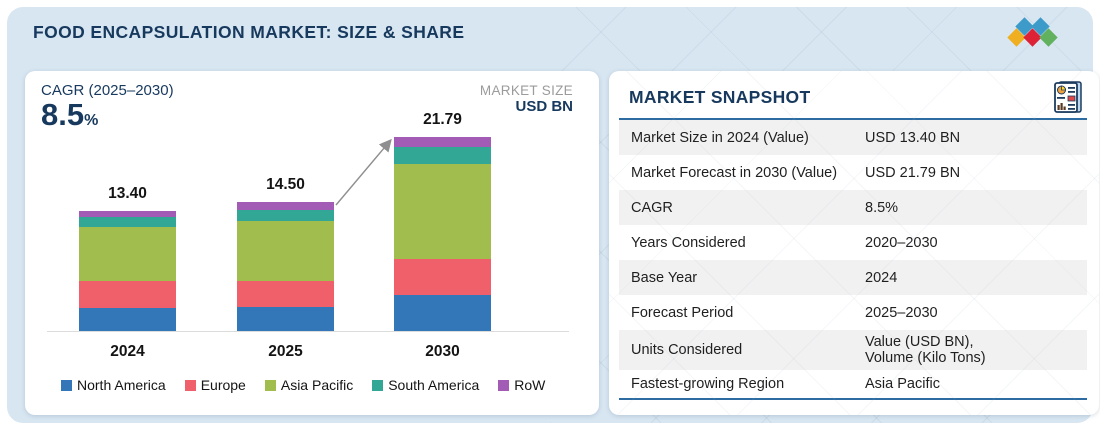 The height and width of the screenshot is (429, 1100). What do you see at coordinates (107, 107) in the screenshot?
I see `cagr-block: CAGR (2025–2030) 8.5%` at bounding box center [107, 107].